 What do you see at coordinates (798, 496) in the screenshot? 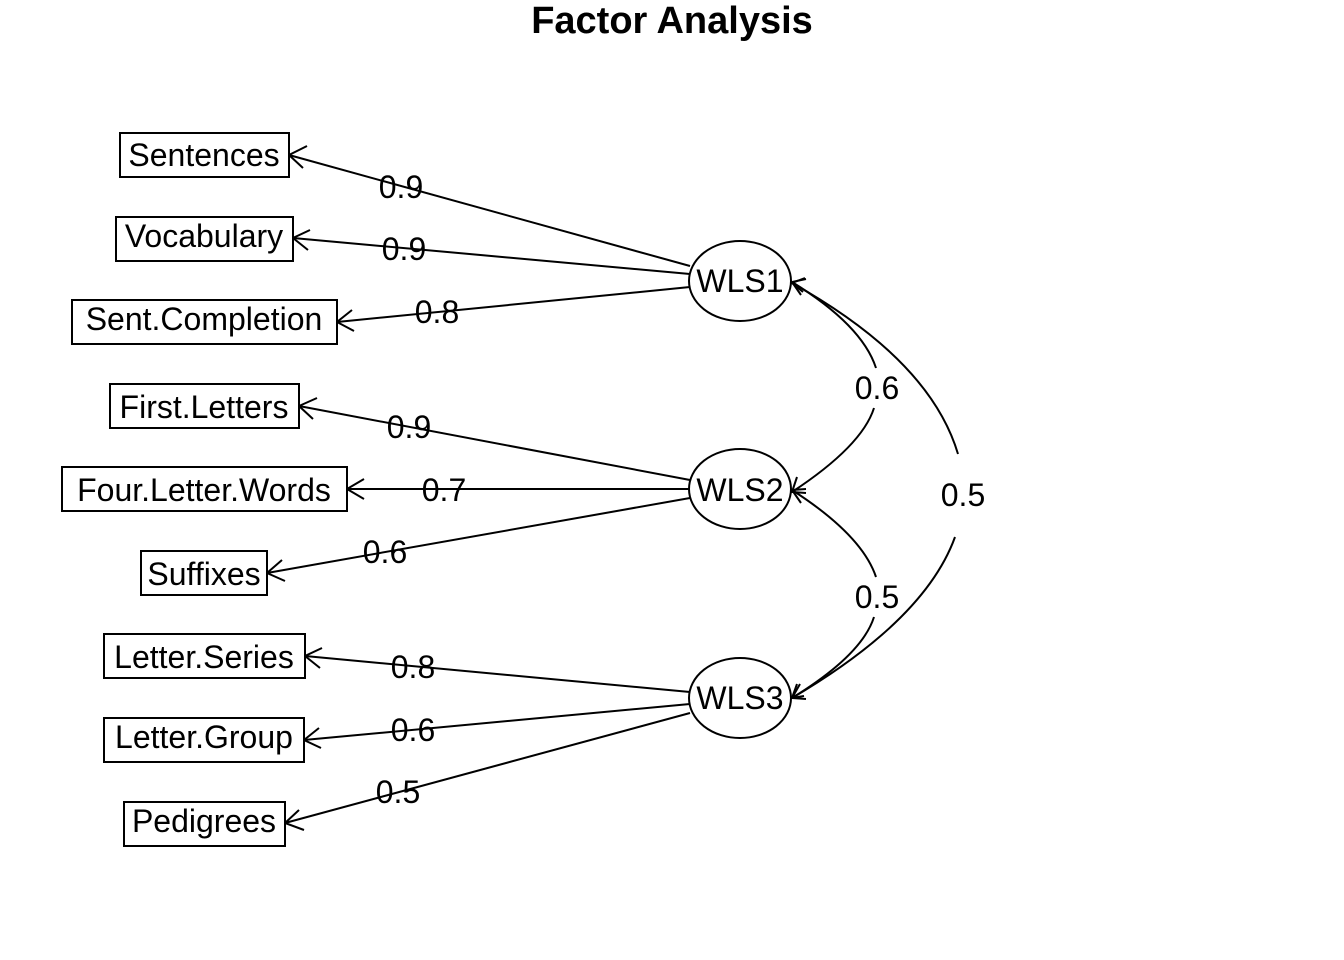
I see `arrowhead-corr-wls2-top` at bounding box center [798, 496].